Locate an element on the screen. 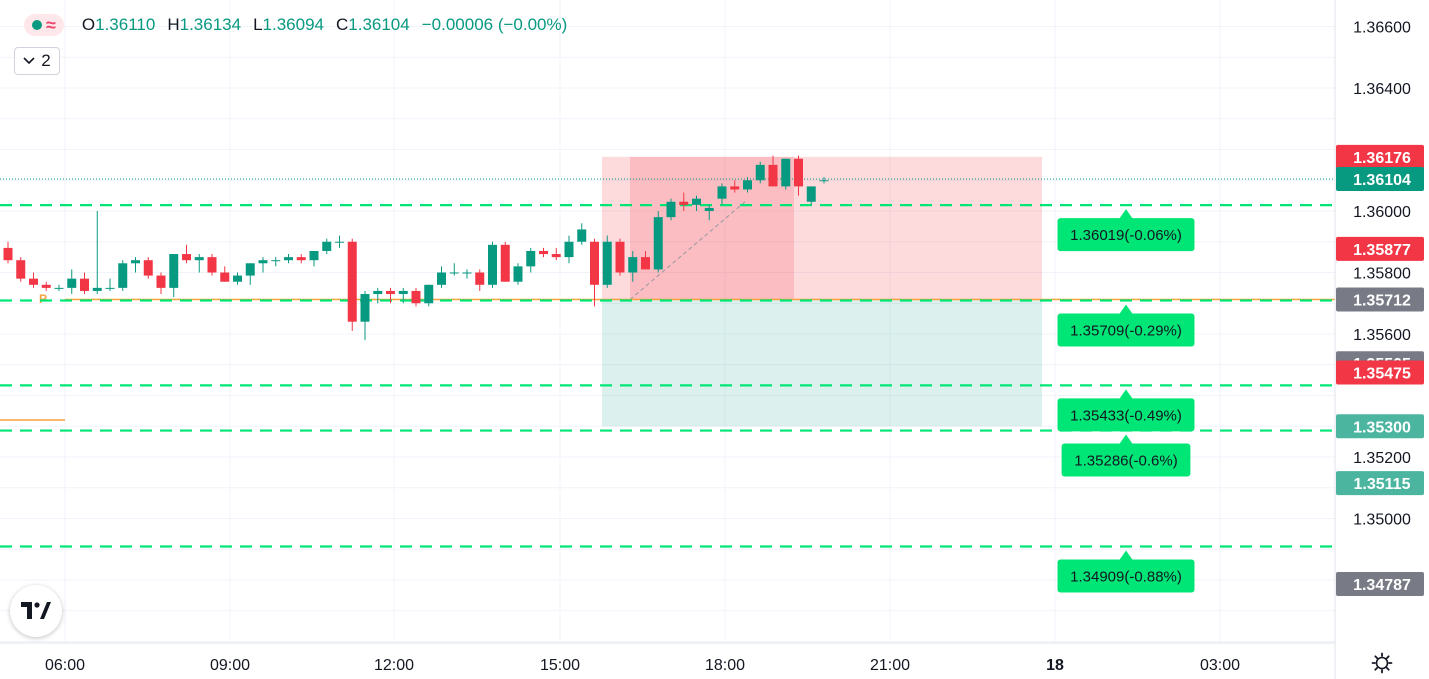  settings-gear-icon is located at coordinates (1382, 663).